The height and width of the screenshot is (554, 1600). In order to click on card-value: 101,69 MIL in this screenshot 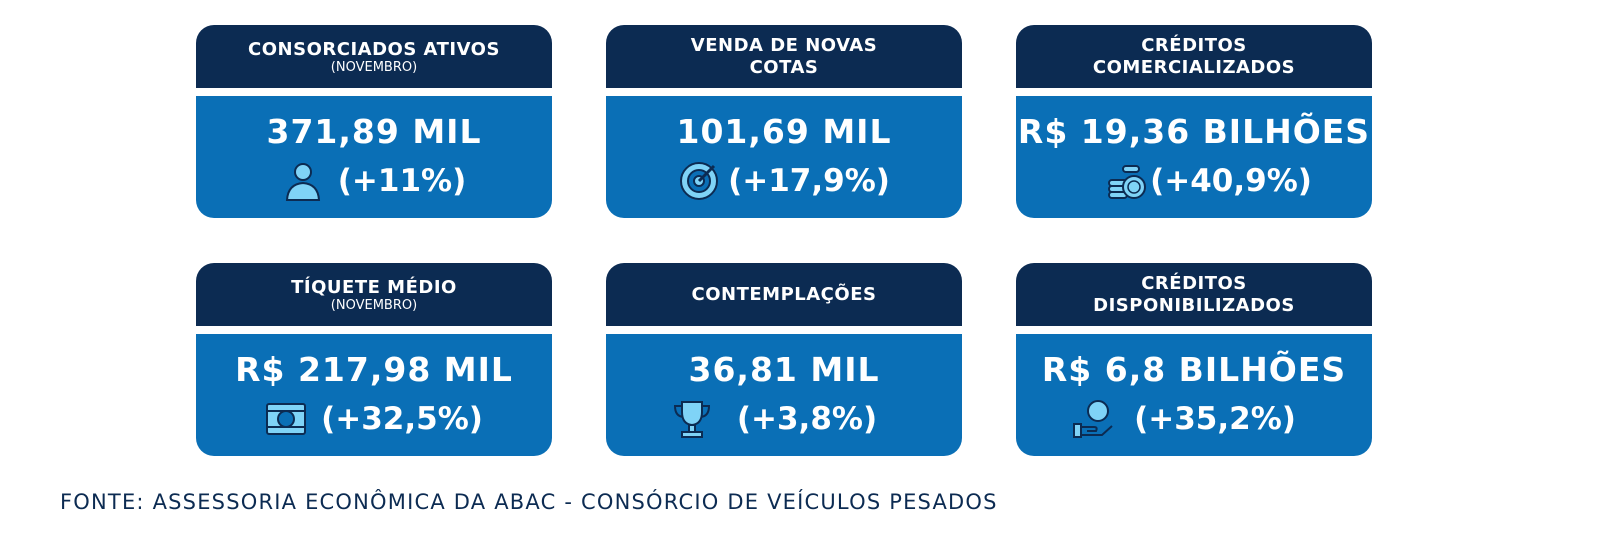, I will do `click(784, 131)`.